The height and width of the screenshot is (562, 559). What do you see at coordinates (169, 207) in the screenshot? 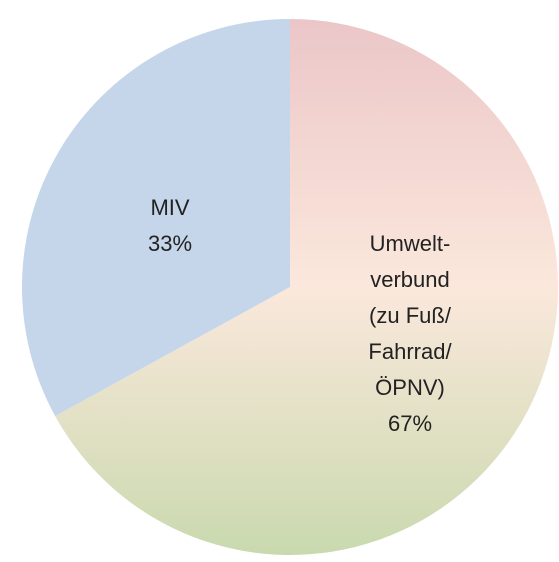
I see `category-label: MIV` at bounding box center [169, 207].